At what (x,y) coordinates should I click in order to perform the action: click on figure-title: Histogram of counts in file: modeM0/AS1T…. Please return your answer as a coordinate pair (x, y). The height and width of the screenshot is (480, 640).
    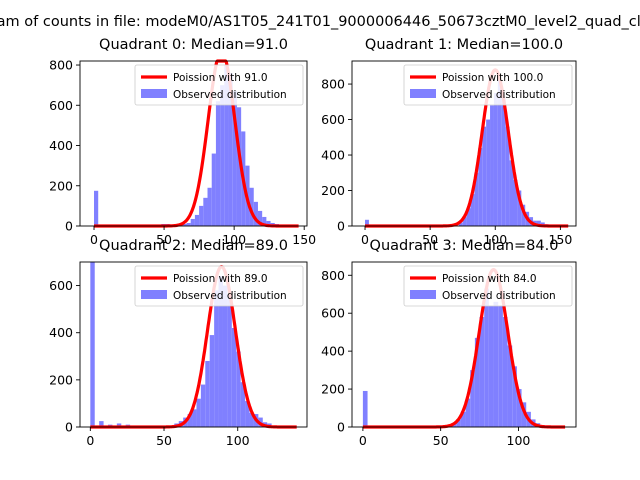
    Looking at the image, I should click on (320, 22).